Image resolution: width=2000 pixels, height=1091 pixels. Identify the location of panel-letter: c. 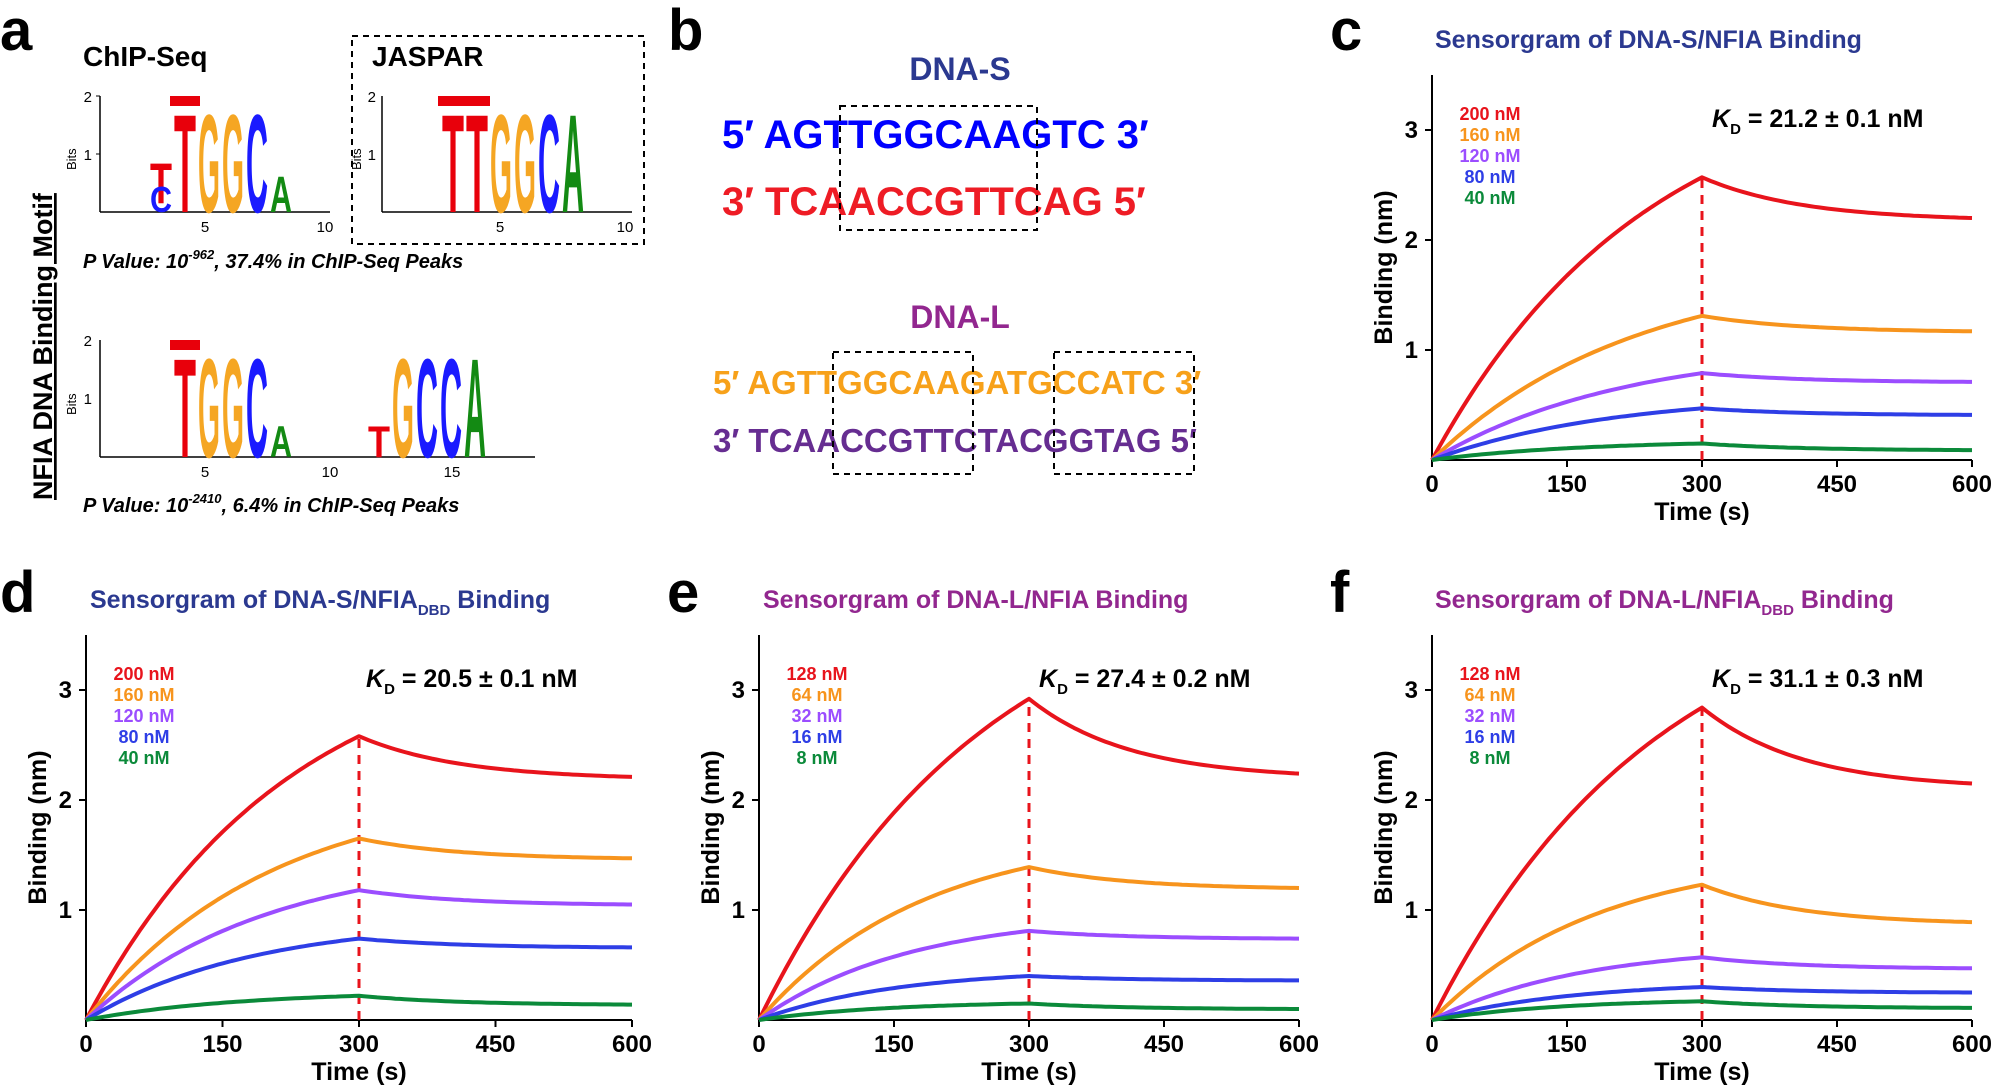
(1346, 31).